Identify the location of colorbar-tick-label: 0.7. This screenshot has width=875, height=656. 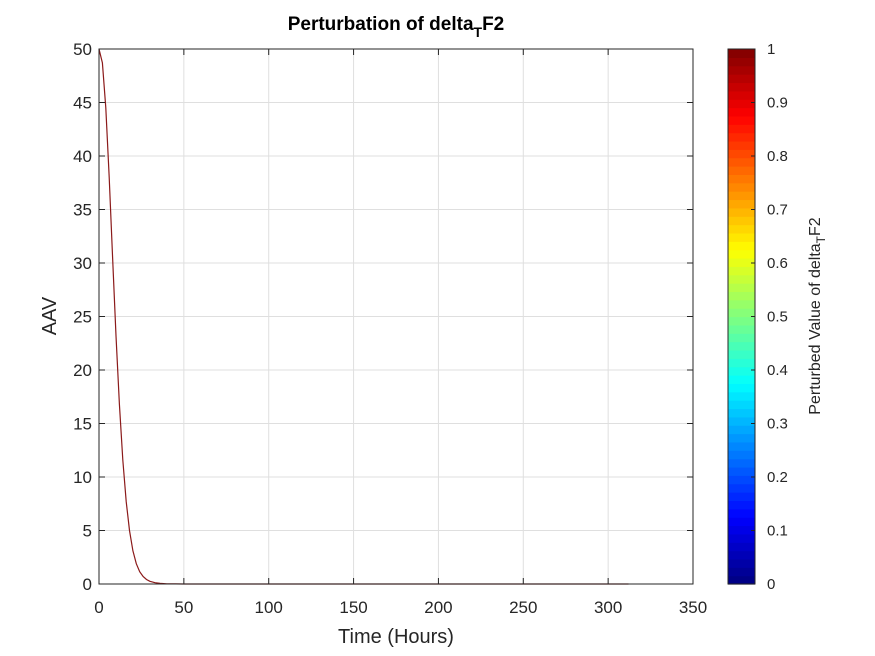
(777, 210).